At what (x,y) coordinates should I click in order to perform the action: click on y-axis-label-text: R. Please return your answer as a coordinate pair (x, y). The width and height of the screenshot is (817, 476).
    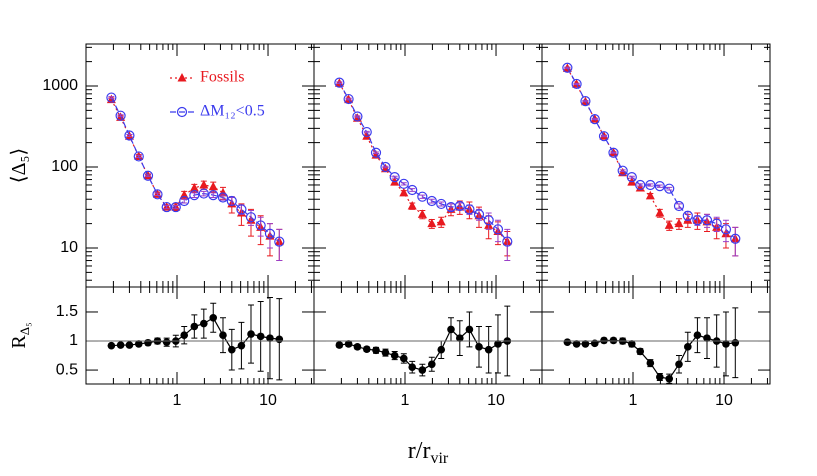
    Looking at the image, I should click on (19, 342).